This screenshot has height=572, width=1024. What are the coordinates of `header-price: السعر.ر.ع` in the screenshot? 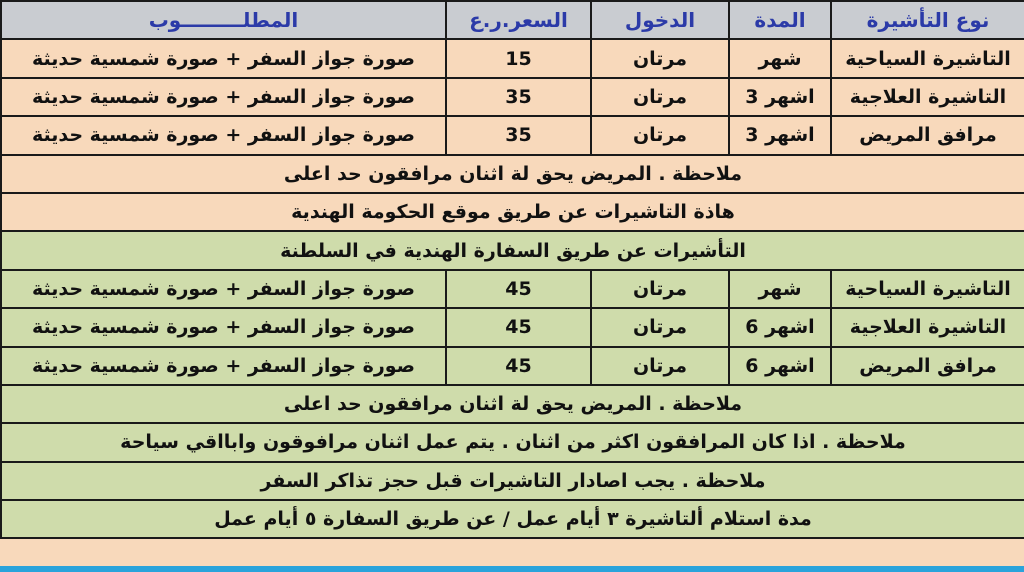 It's located at (518, 20).